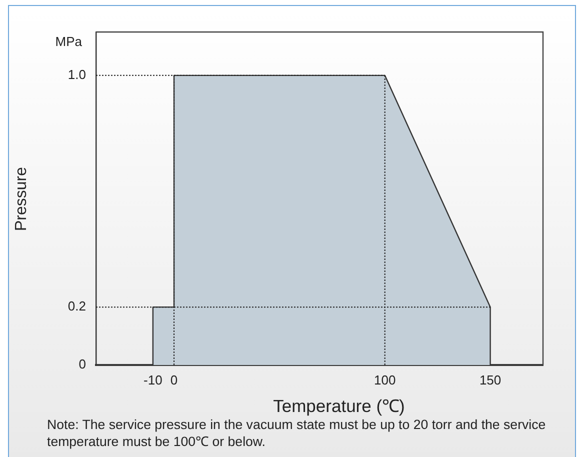  I want to click on y-tick-label: 0, so click(82, 364).